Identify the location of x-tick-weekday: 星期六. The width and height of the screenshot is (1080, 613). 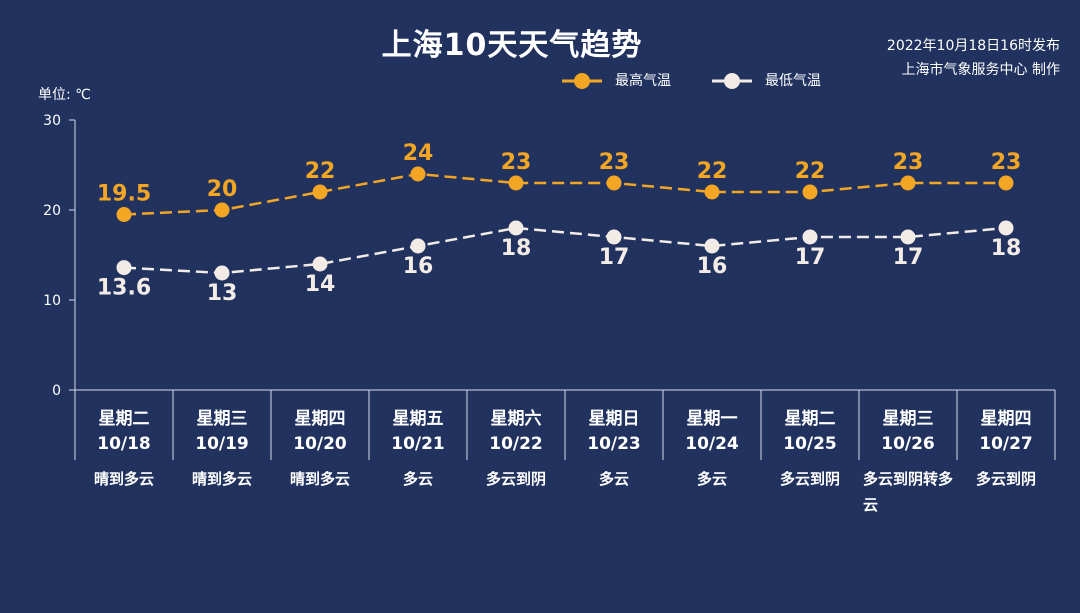
(516, 419).